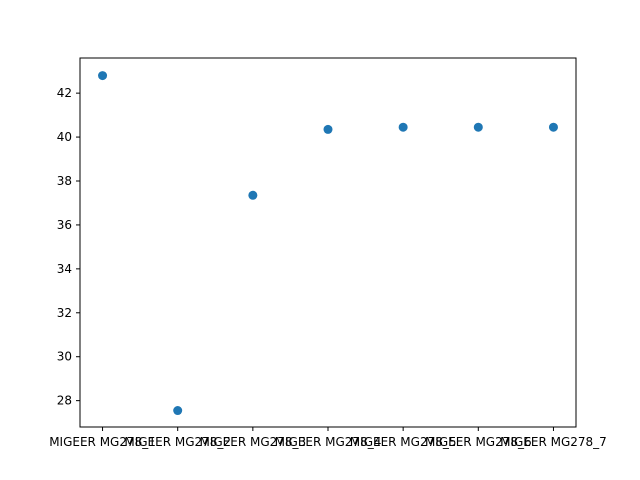  Describe the element at coordinates (64, 225) in the screenshot. I see `y-tick-label: 36` at that location.